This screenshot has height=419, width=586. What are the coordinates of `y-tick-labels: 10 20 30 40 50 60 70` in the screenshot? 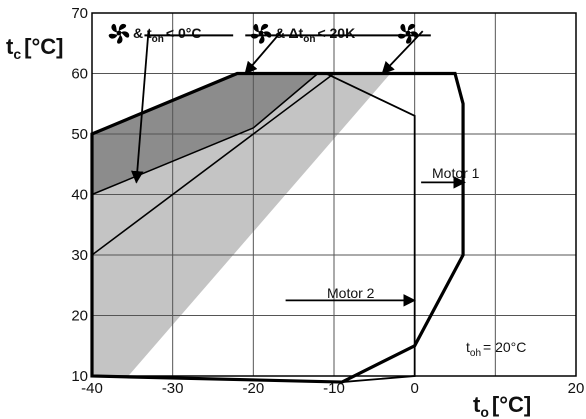 It's located at (79, 195).